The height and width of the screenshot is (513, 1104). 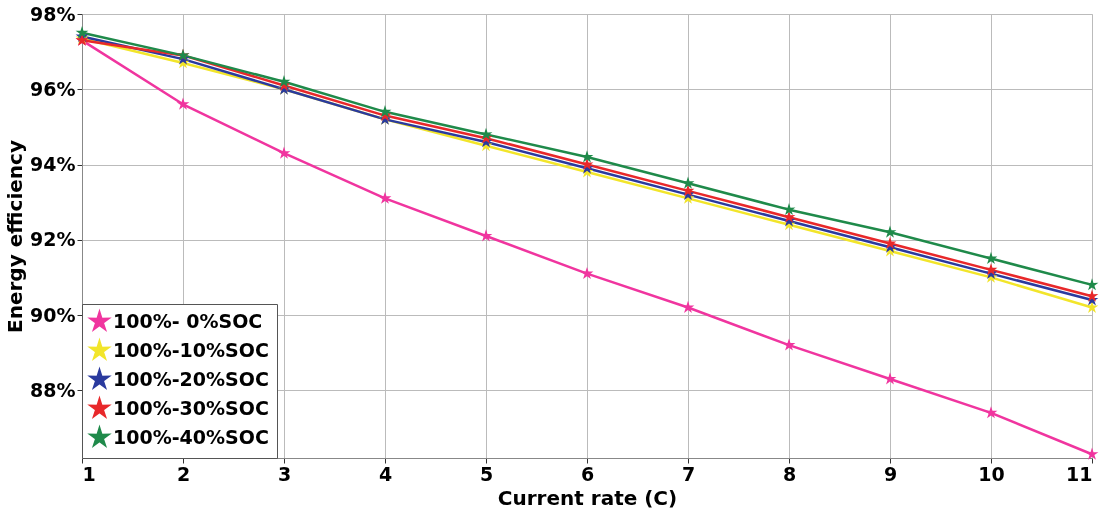 What do you see at coordinates (688, 473) in the screenshot?
I see `x-tick-label: 7` at bounding box center [688, 473].